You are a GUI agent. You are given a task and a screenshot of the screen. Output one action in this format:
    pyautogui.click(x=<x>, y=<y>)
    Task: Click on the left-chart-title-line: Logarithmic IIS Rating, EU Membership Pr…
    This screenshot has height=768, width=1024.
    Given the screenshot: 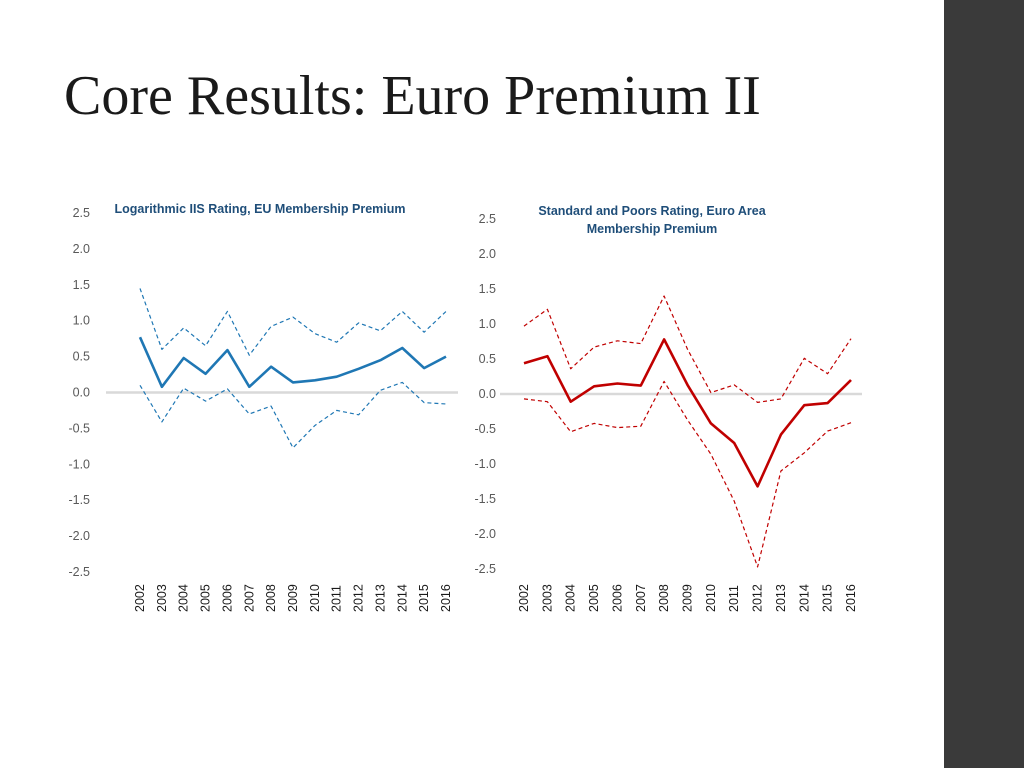 What is the action you would take?
    pyautogui.click(x=259, y=209)
    